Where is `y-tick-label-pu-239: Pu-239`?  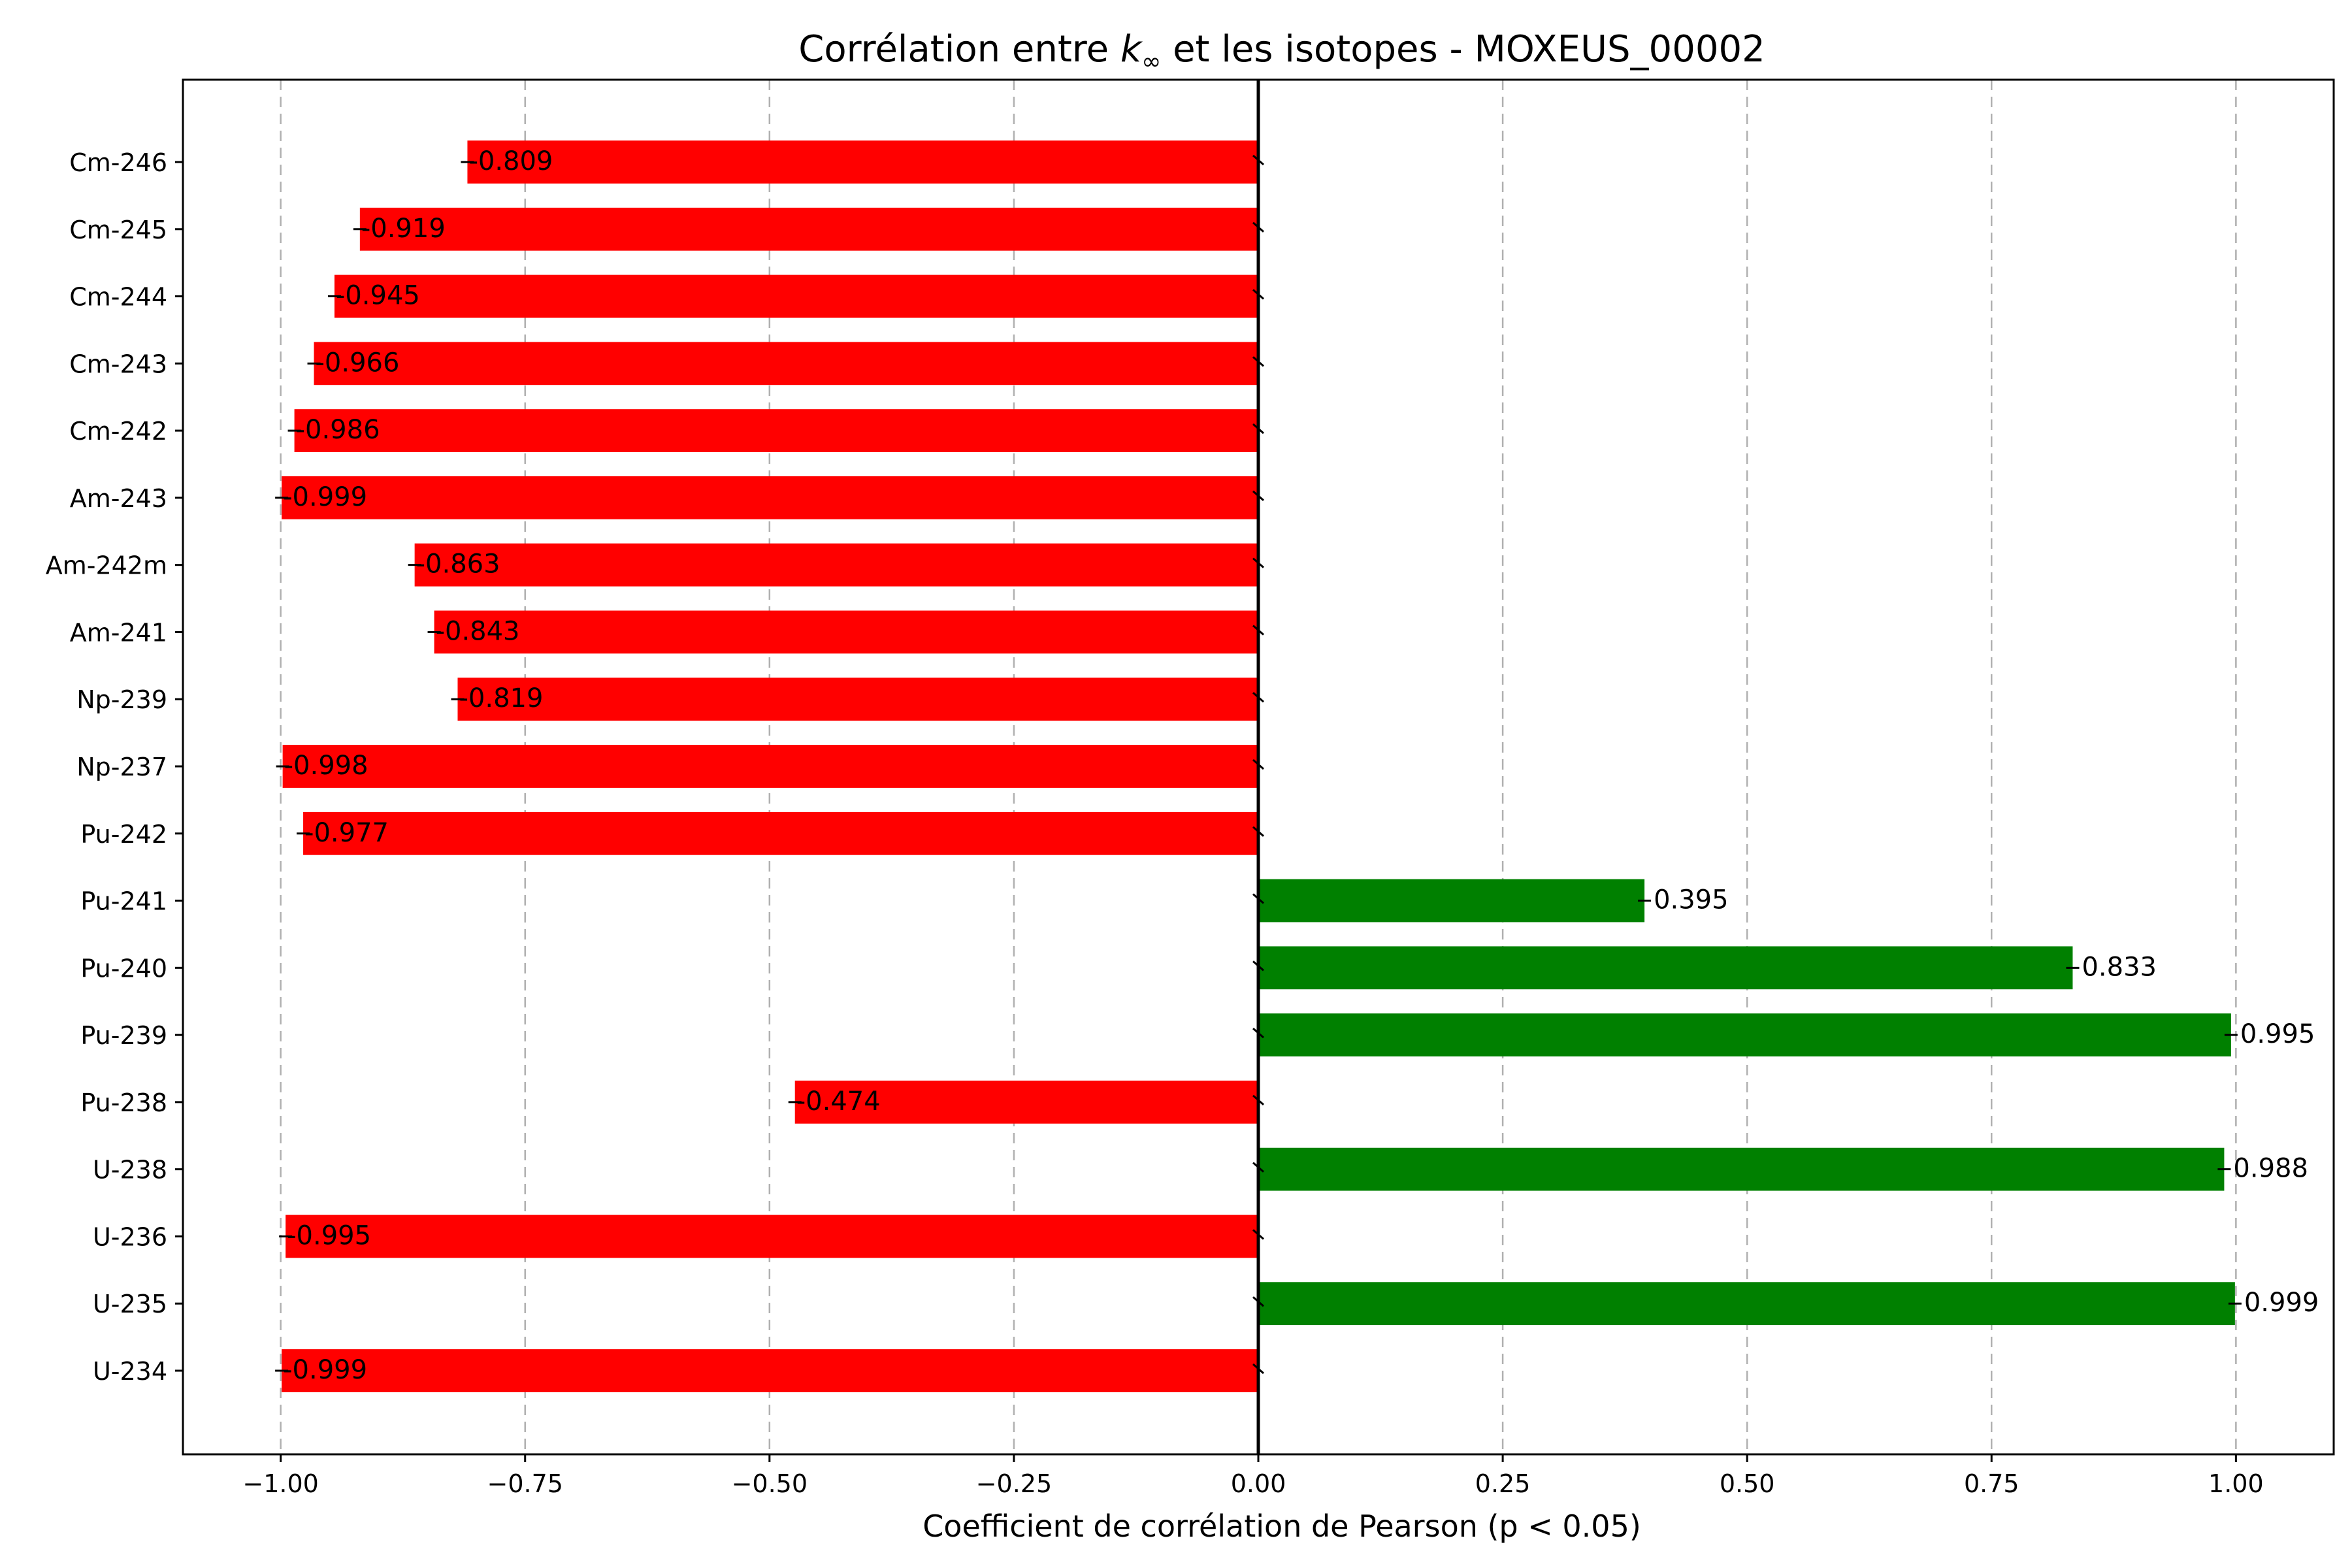 y-tick-label-pu-239: Pu-239 is located at coordinates (123, 1035).